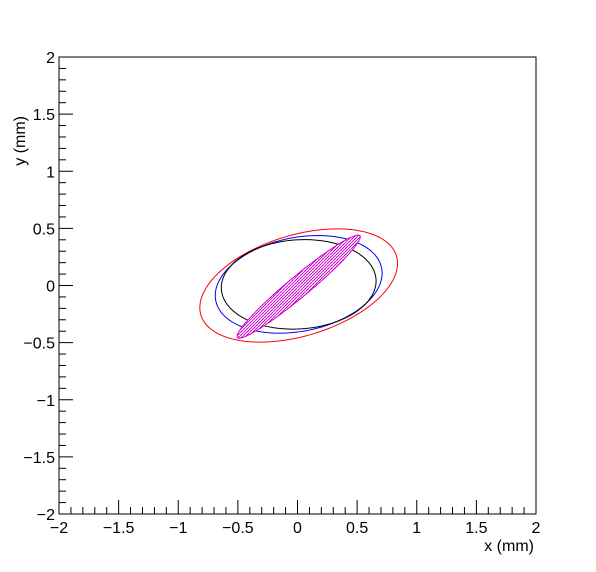 Image resolution: width=596 pixels, height=572 pixels. What do you see at coordinates (50, 287) in the screenshot?
I see `y-tick-label: 0` at bounding box center [50, 287].